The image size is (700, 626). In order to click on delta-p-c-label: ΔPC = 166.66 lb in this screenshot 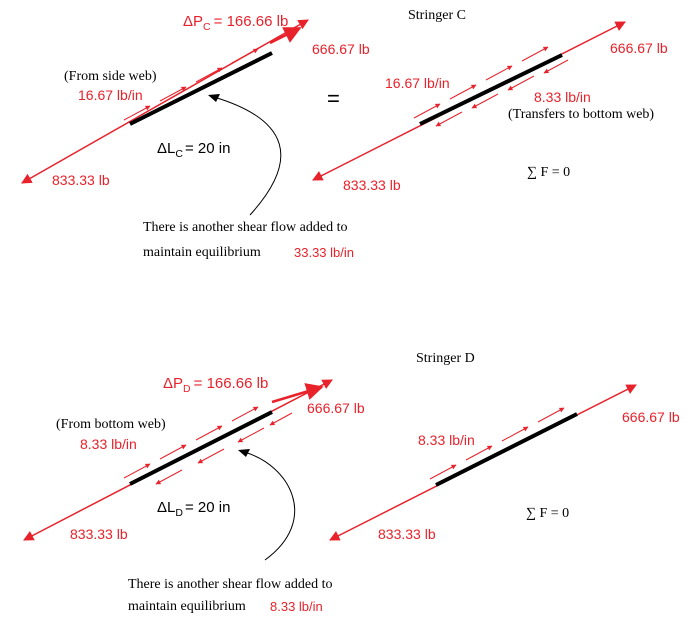, I will do `click(235, 23)`.